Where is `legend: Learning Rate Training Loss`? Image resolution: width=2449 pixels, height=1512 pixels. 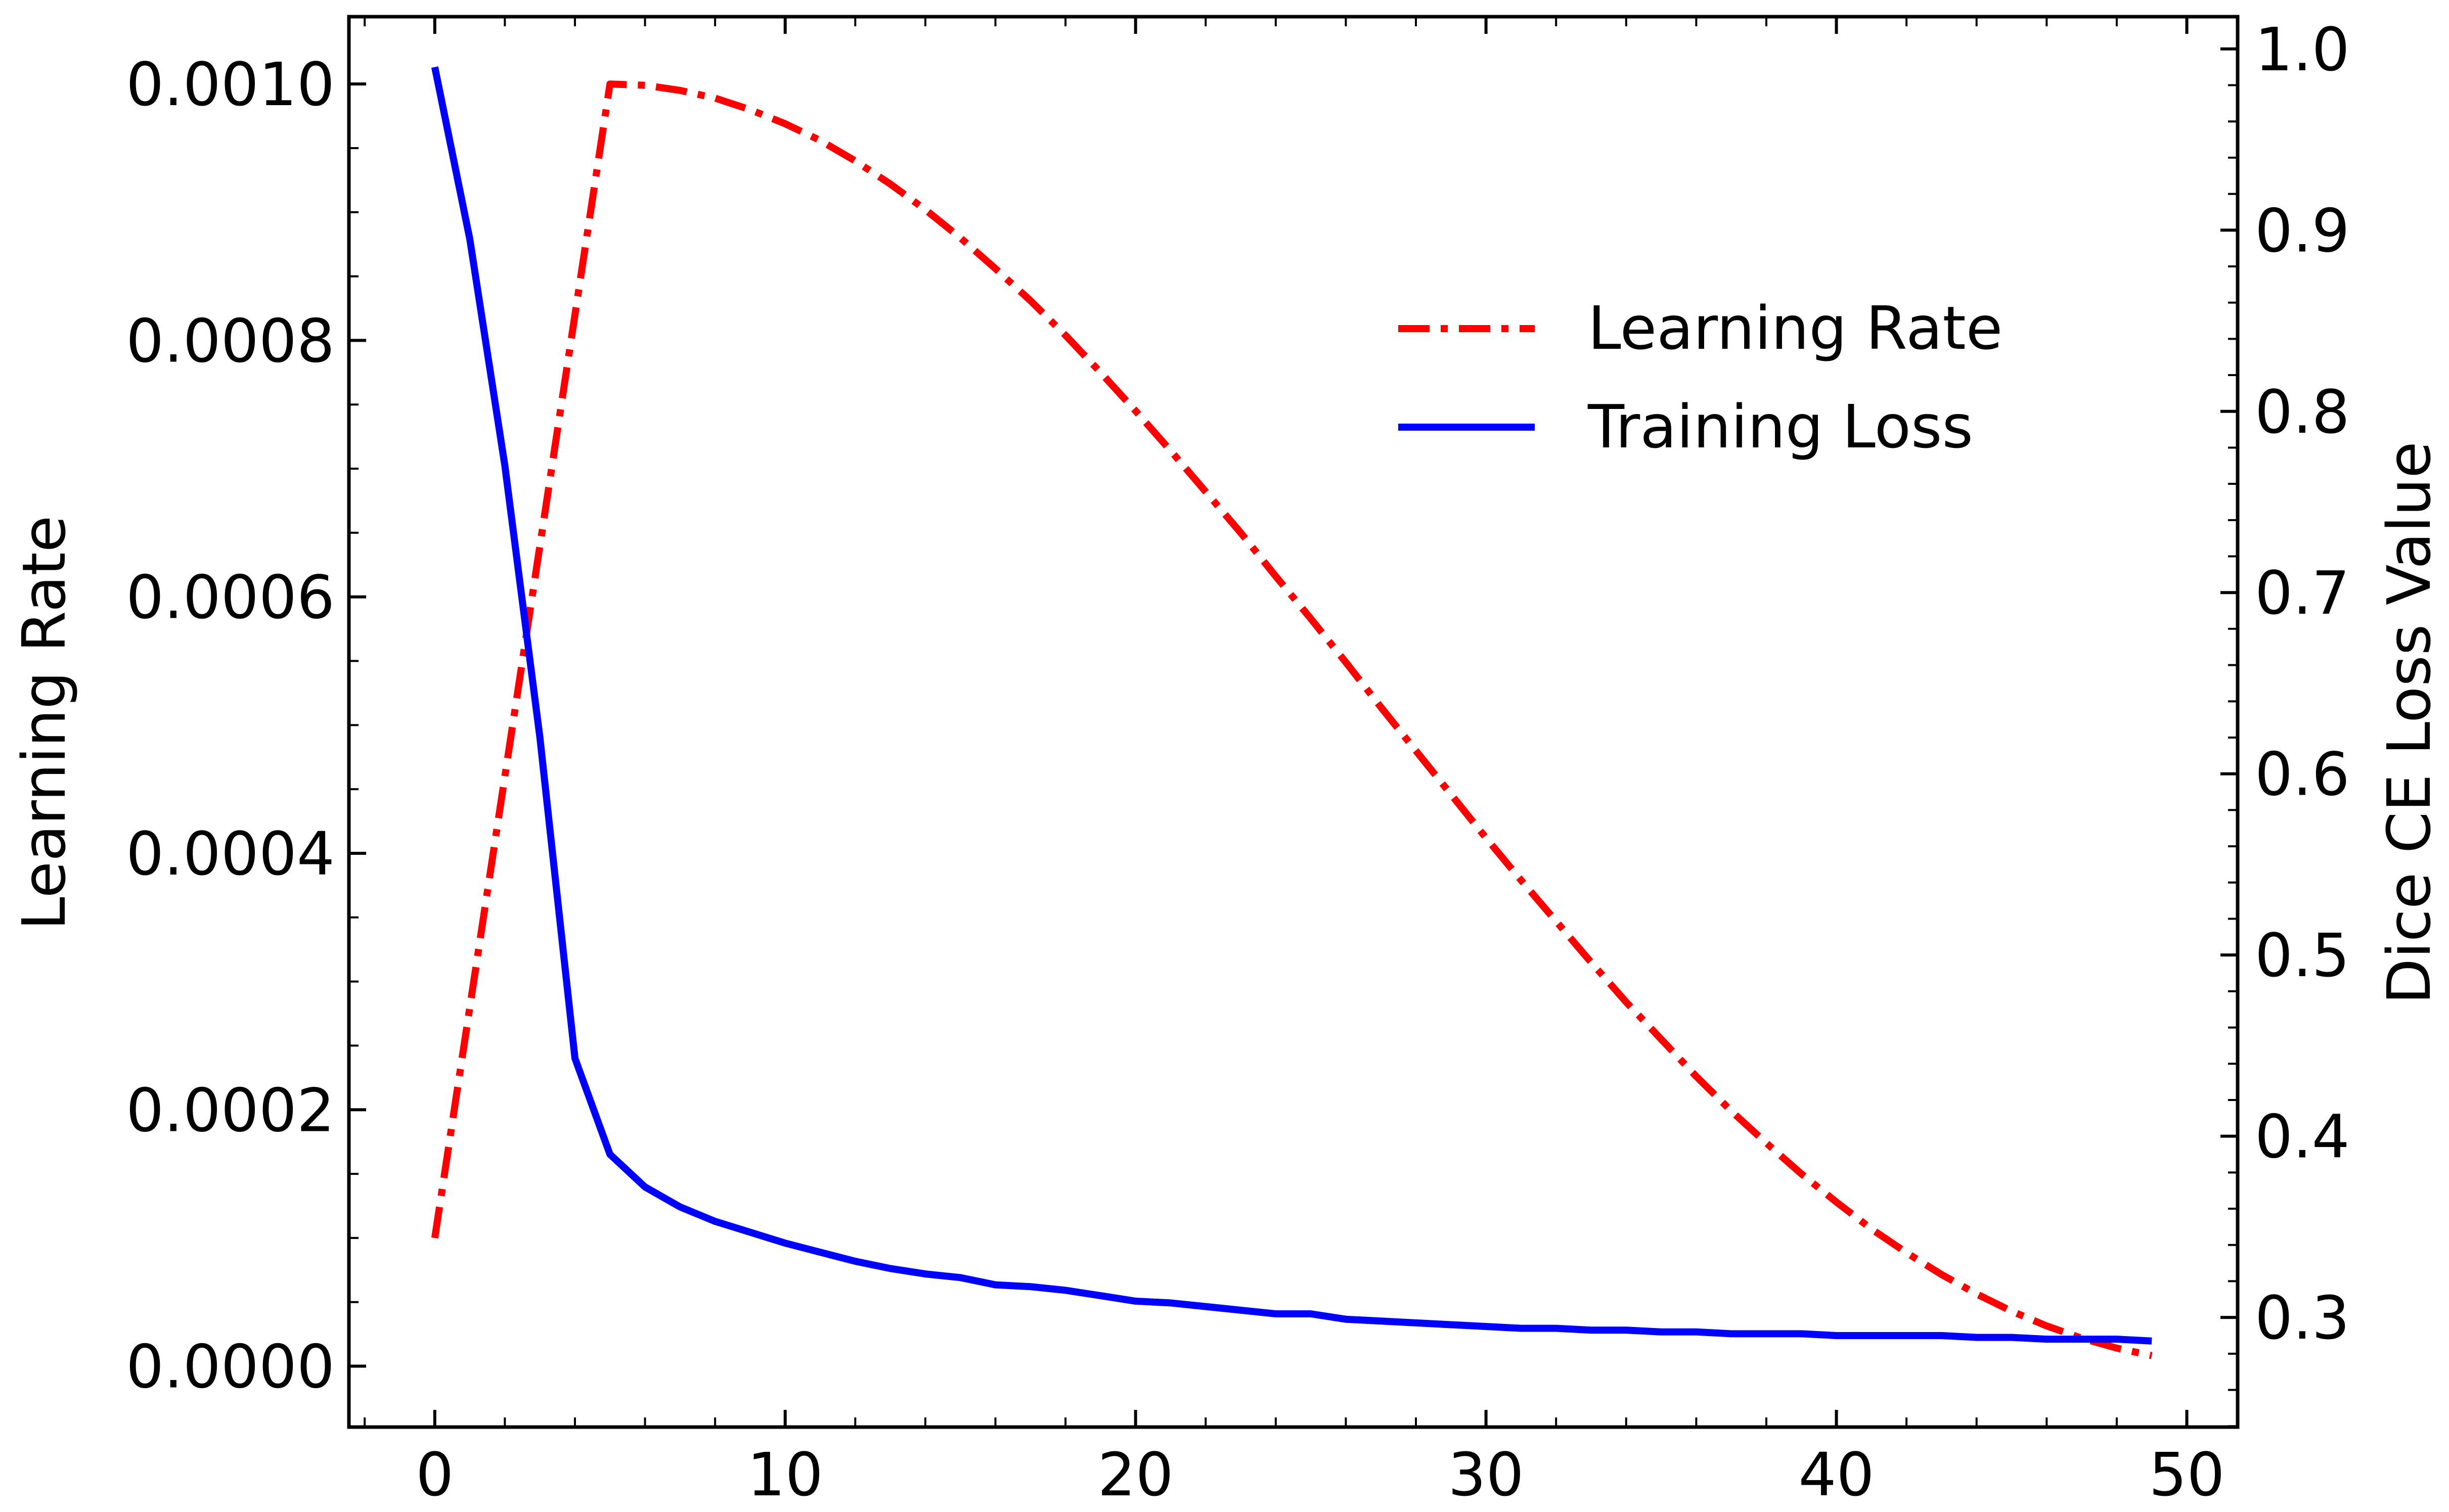
legend: Learning Rate Training Loss is located at coordinates (1700, 378).